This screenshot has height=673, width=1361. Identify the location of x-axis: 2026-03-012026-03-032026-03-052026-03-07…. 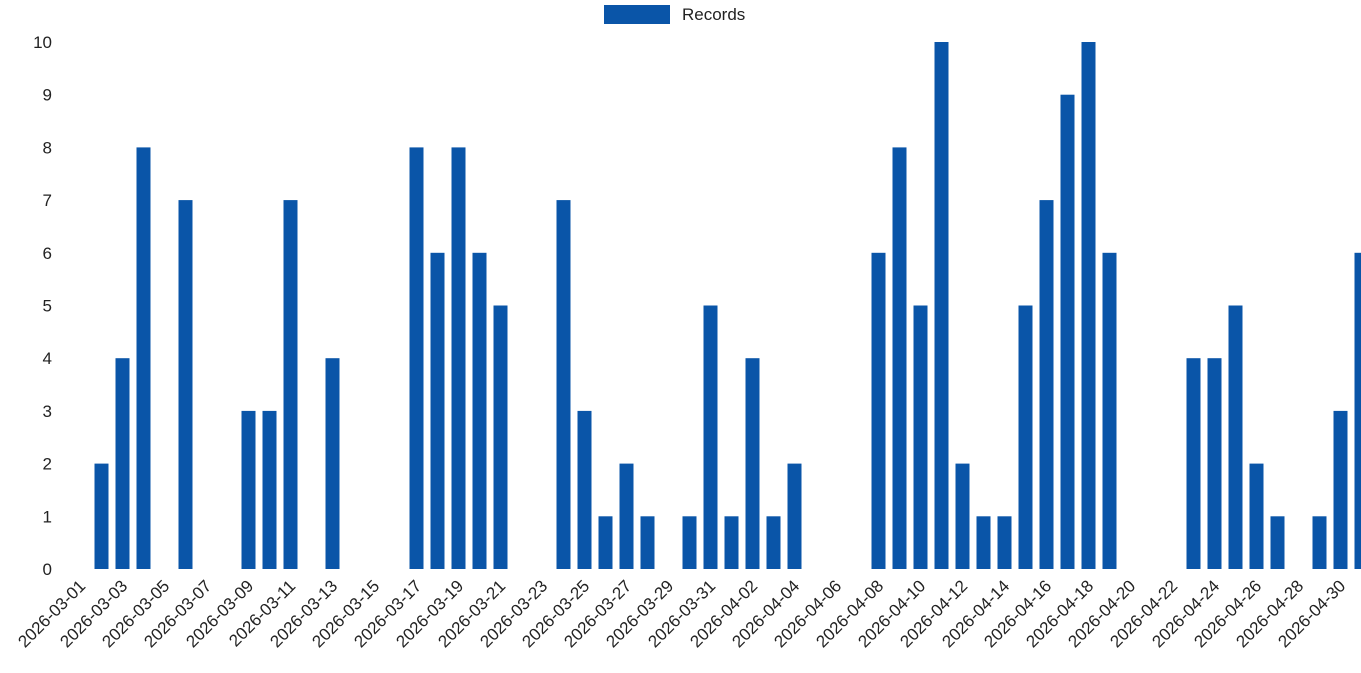
(681, 613).